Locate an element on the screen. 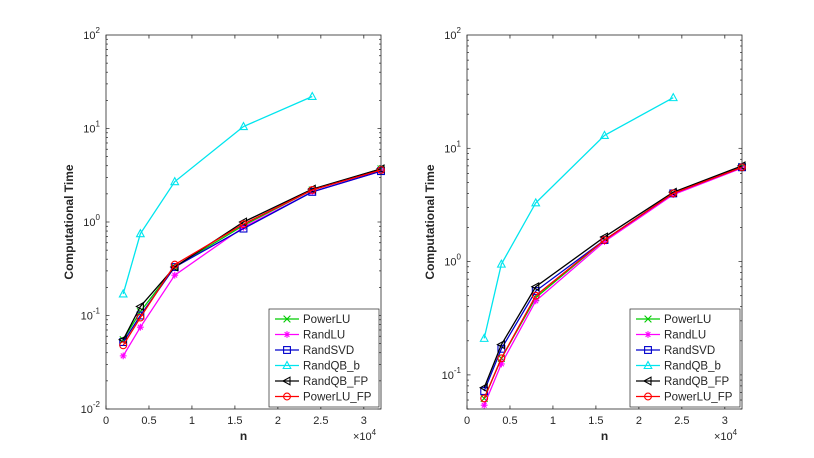  y-tick-label: 10⁻¹ is located at coordinates (452, 374).